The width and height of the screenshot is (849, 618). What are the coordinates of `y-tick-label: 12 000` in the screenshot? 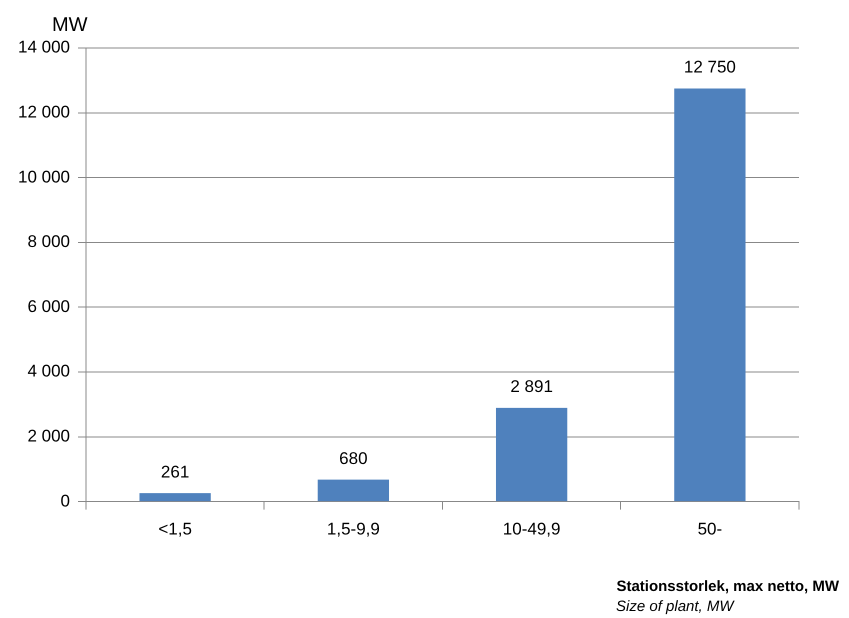 It's located at (44, 112).